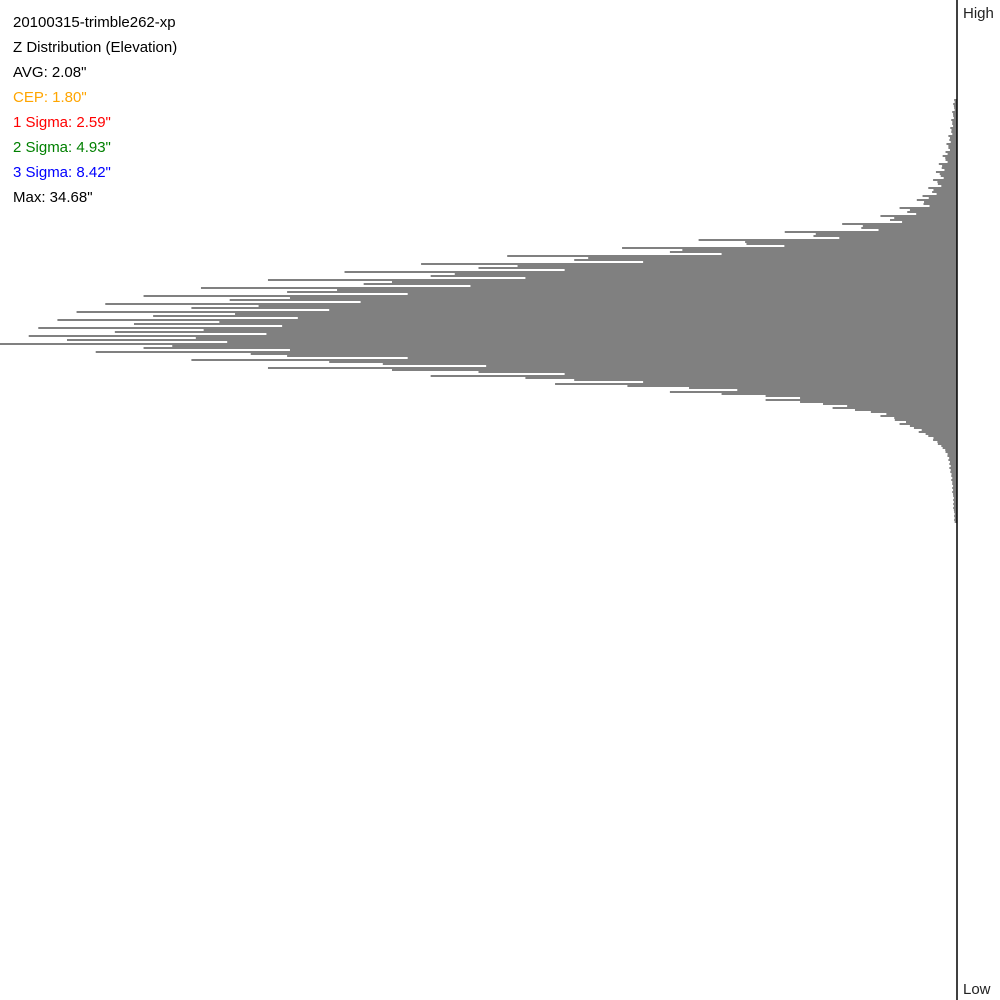 This screenshot has width=1000, height=1000. I want to click on axis-high-label: High, so click(978, 13).